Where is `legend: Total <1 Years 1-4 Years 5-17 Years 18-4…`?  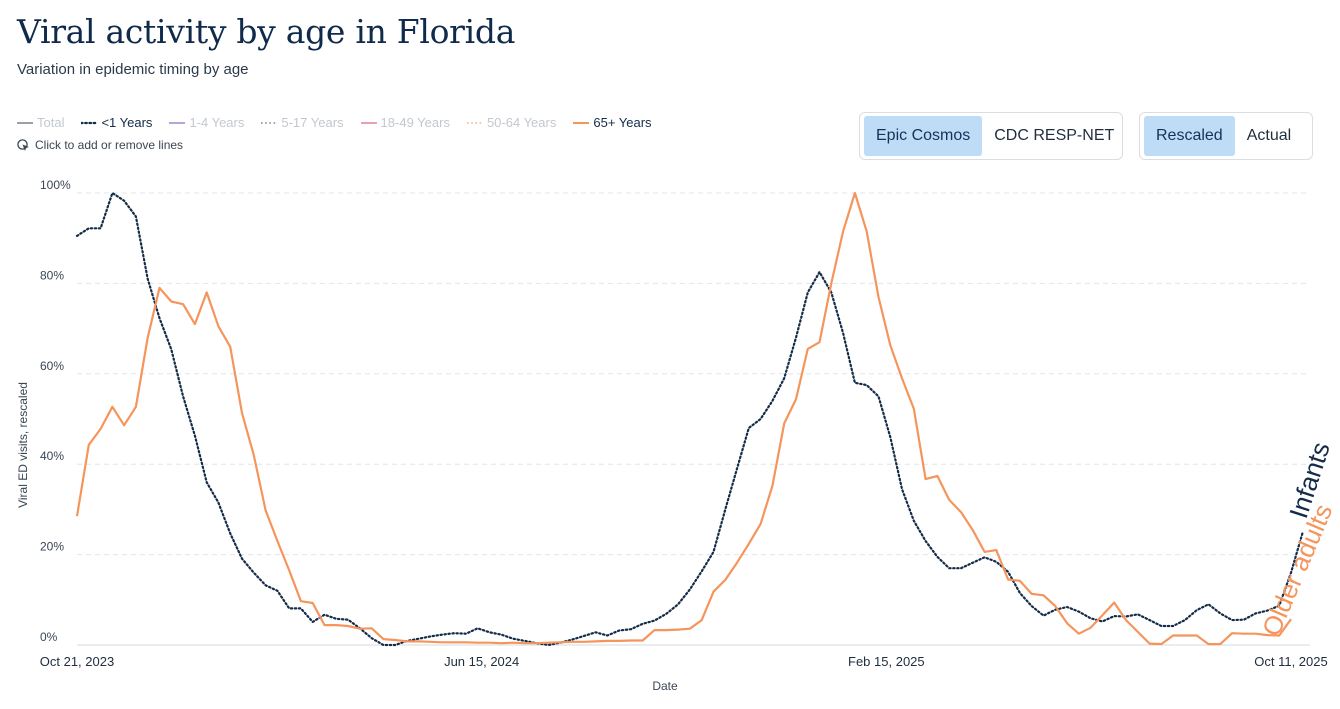 legend: Total <1 Years 1-4 Years 5-17 Years 18-4… is located at coordinates (343, 122).